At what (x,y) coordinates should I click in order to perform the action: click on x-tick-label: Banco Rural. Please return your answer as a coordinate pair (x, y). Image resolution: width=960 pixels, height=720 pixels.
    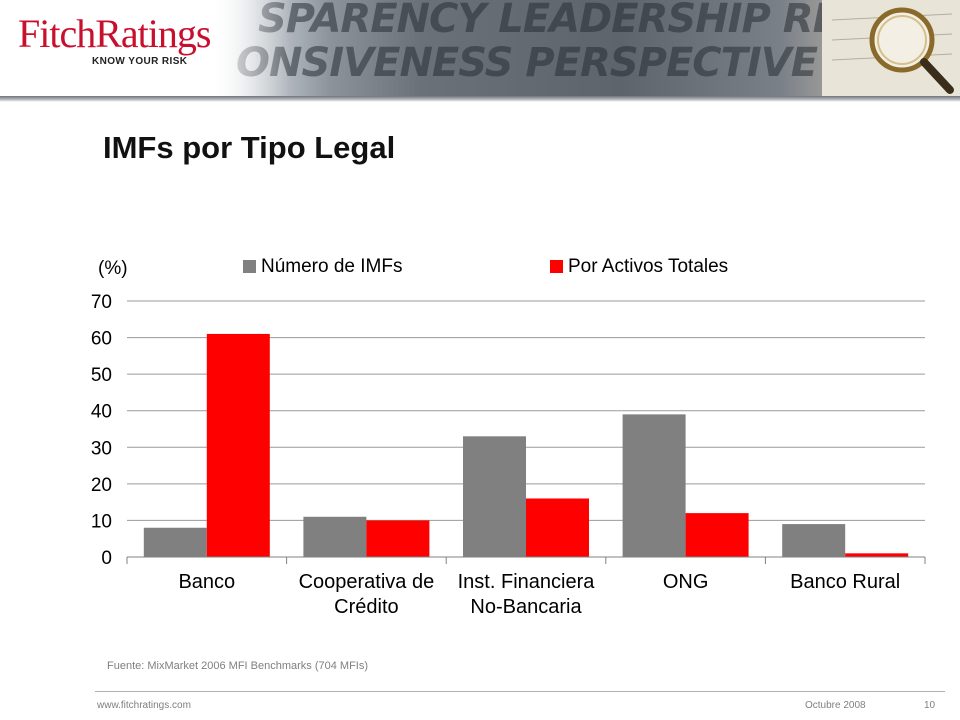
    Looking at the image, I should click on (845, 582).